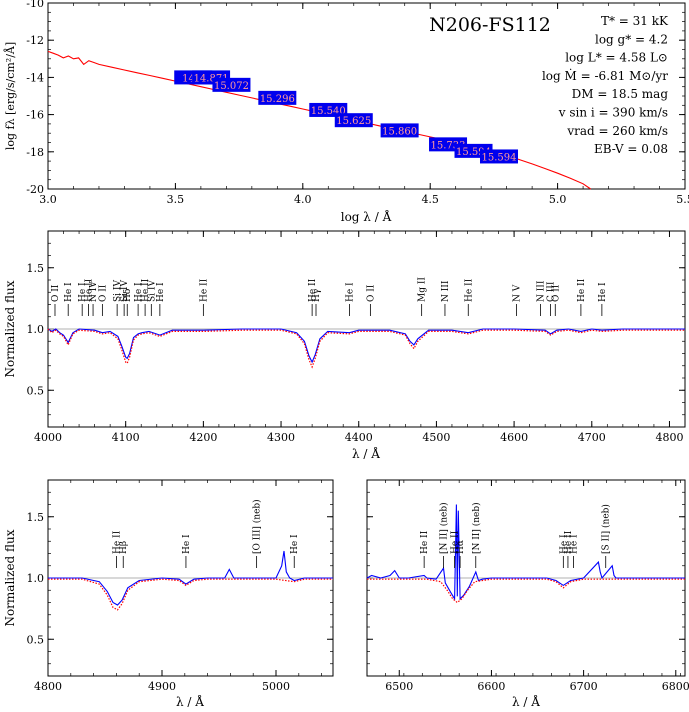 Image resolution: width=689 pixels, height=712 pixels. Describe the element at coordinates (35, 189) in the screenshot. I see `y-tick-label: -20` at that location.